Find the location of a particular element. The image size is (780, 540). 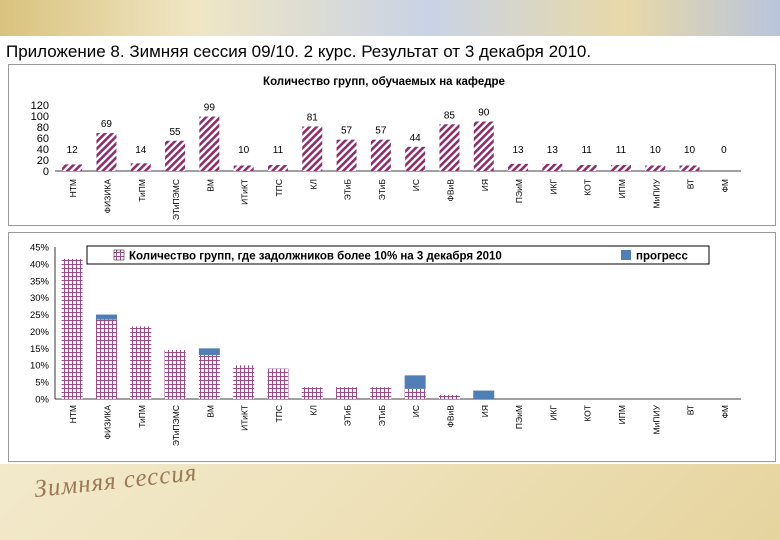

y-tick-label: 30% is located at coordinates (40, 298).